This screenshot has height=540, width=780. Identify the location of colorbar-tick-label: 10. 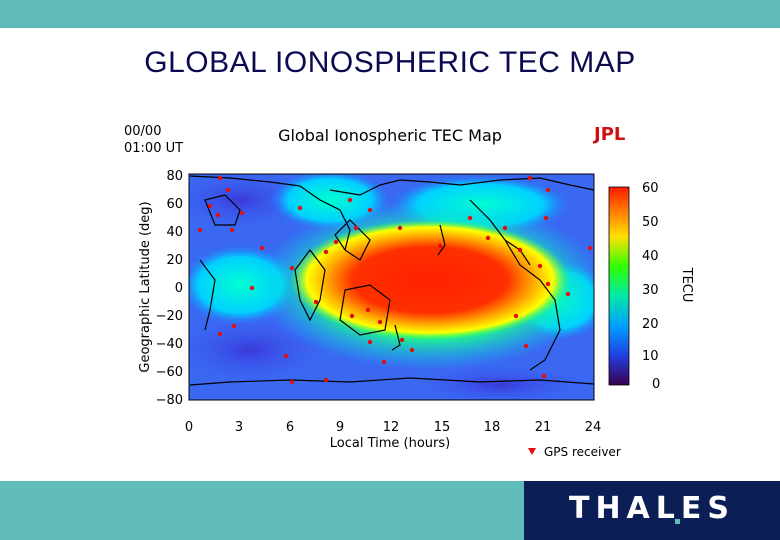
(650, 356).